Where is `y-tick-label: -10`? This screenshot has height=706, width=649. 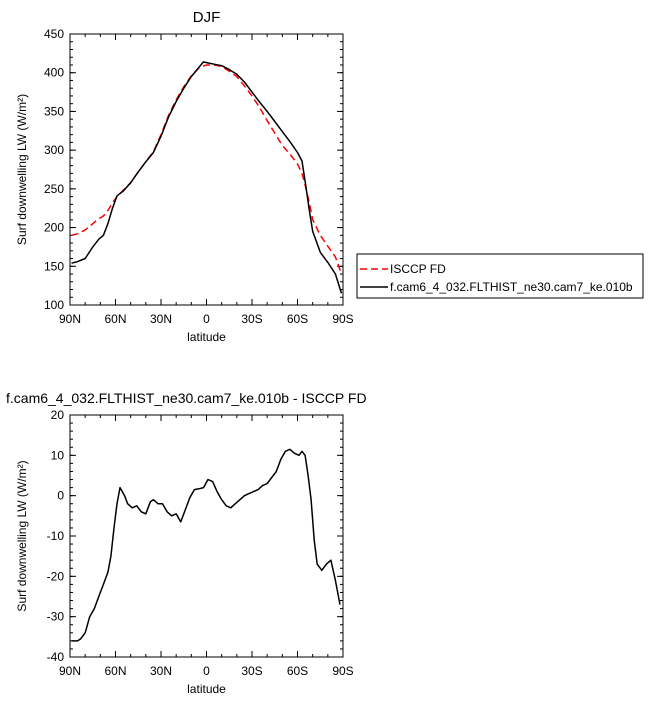 y-tick-label: -10 is located at coordinates (56, 536).